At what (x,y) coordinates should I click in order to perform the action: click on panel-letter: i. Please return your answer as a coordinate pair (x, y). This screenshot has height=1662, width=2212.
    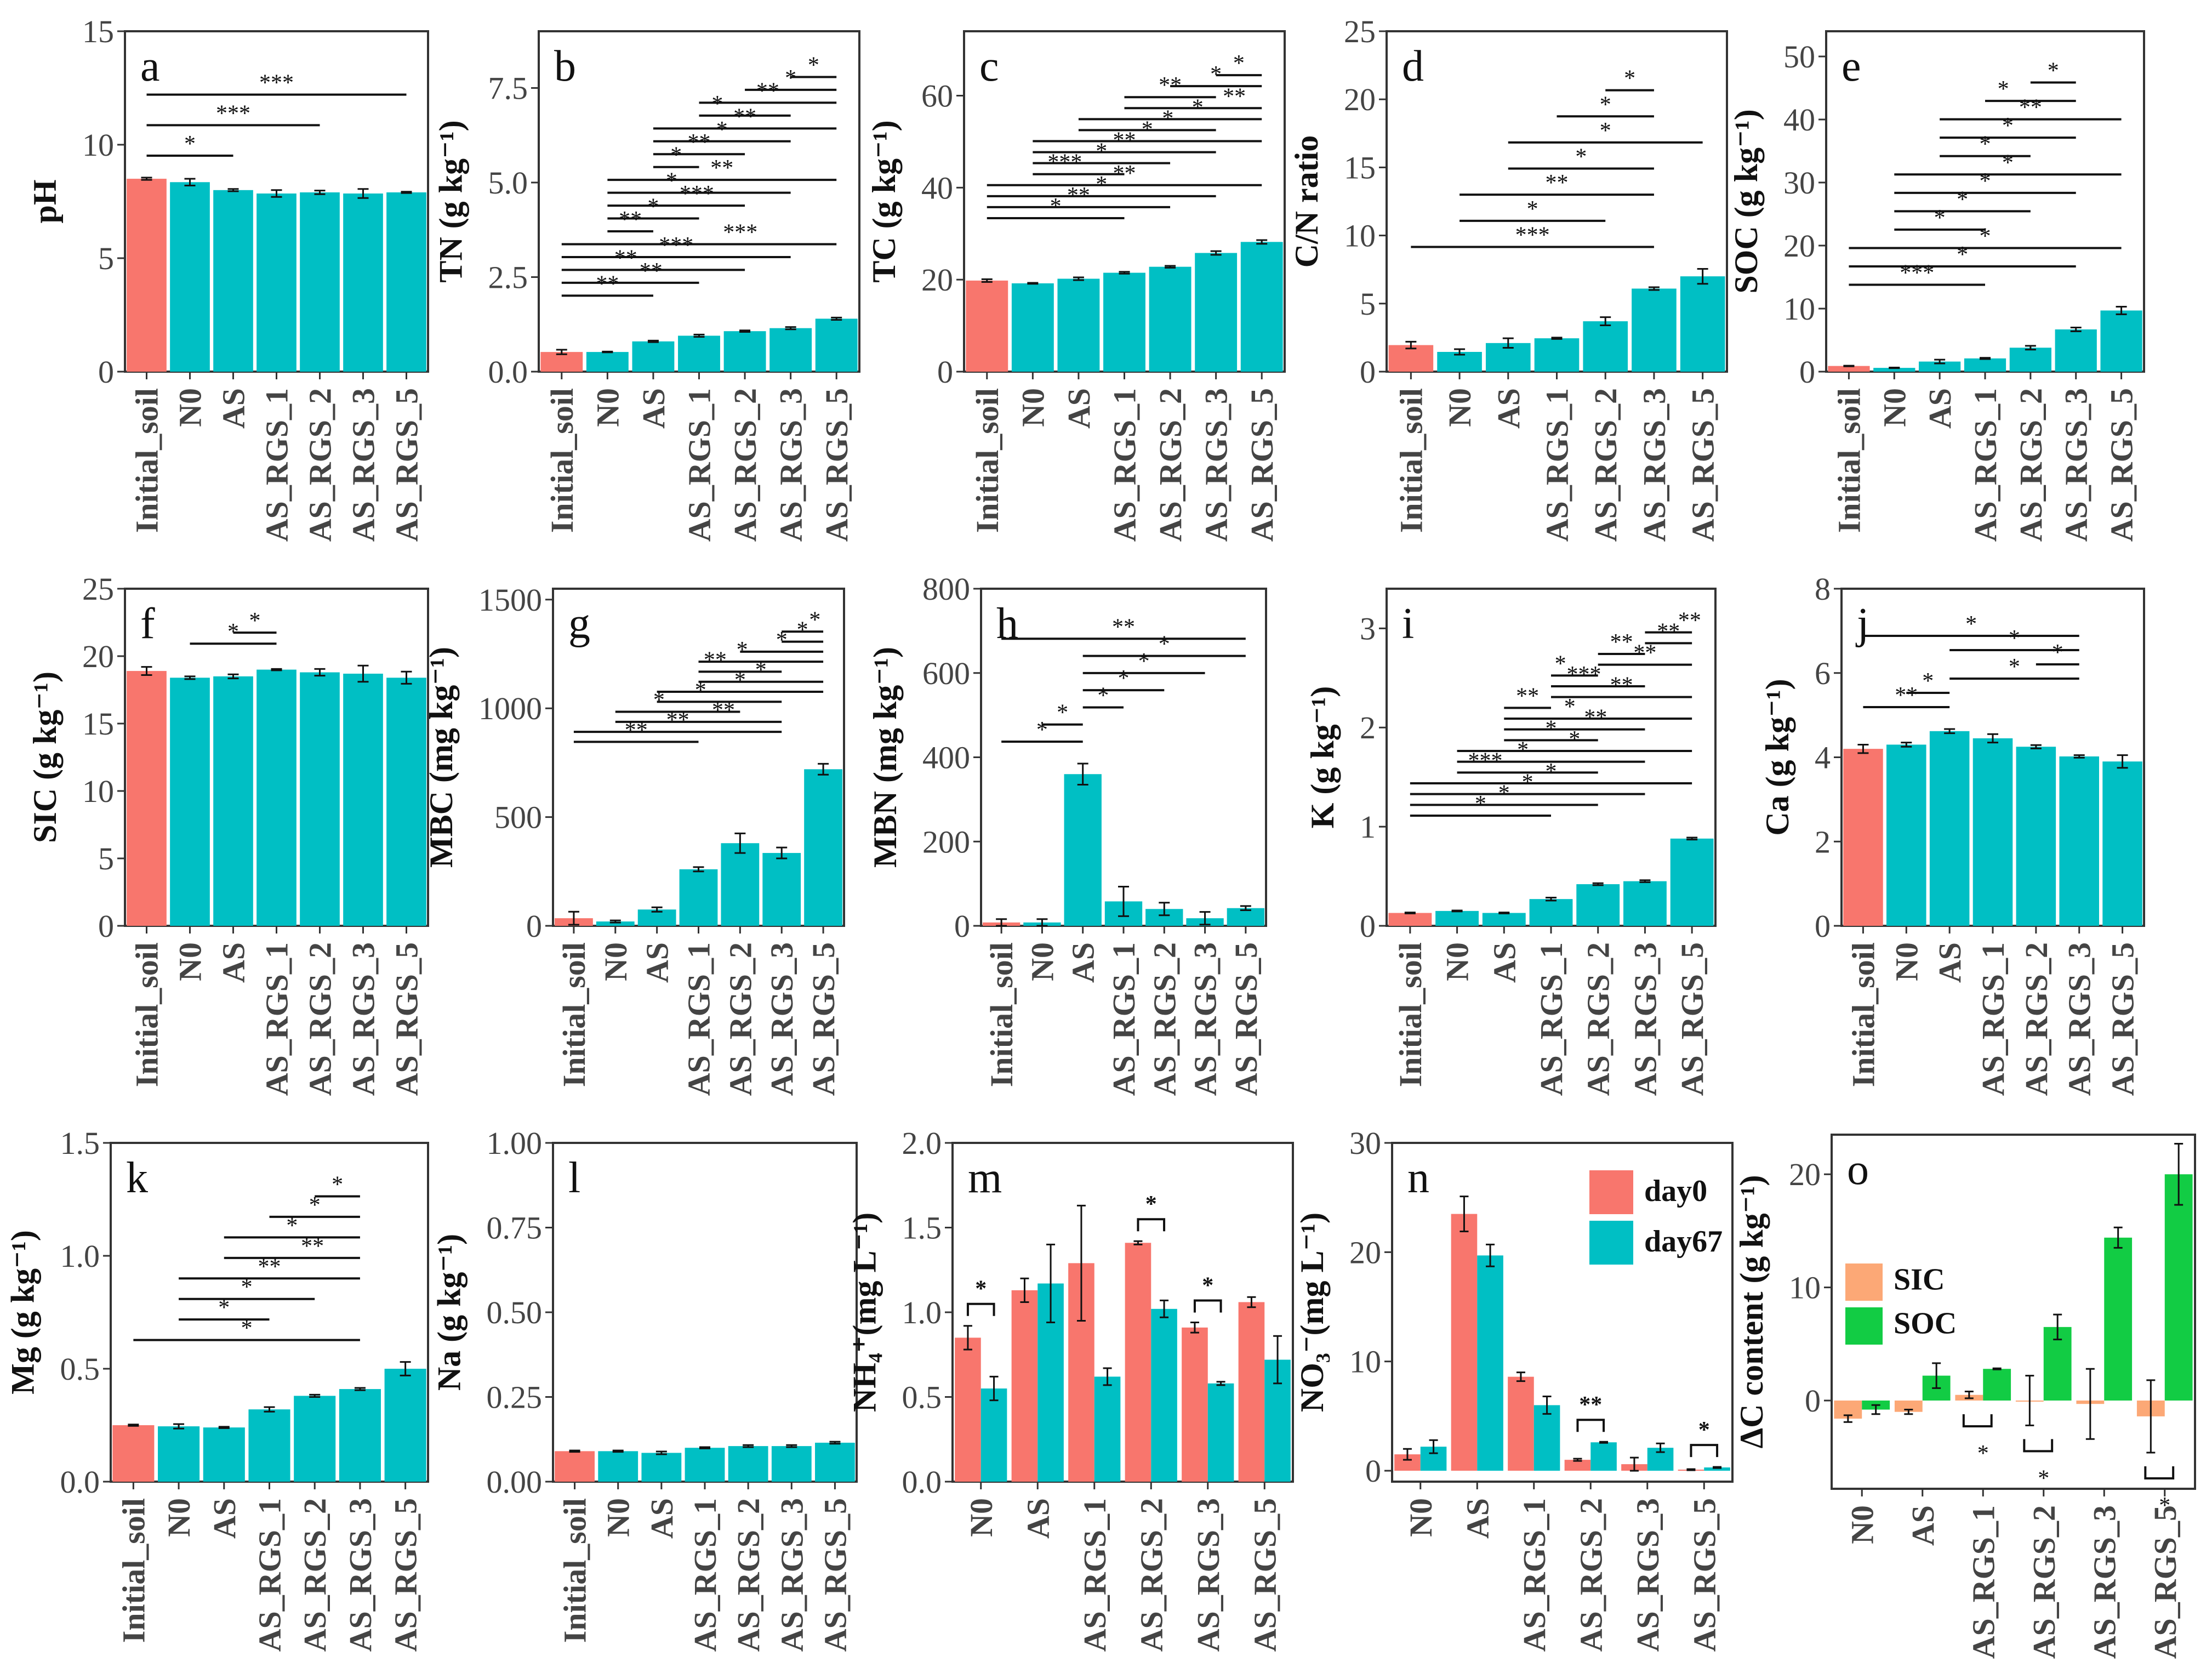
    Looking at the image, I should click on (1408, 624).